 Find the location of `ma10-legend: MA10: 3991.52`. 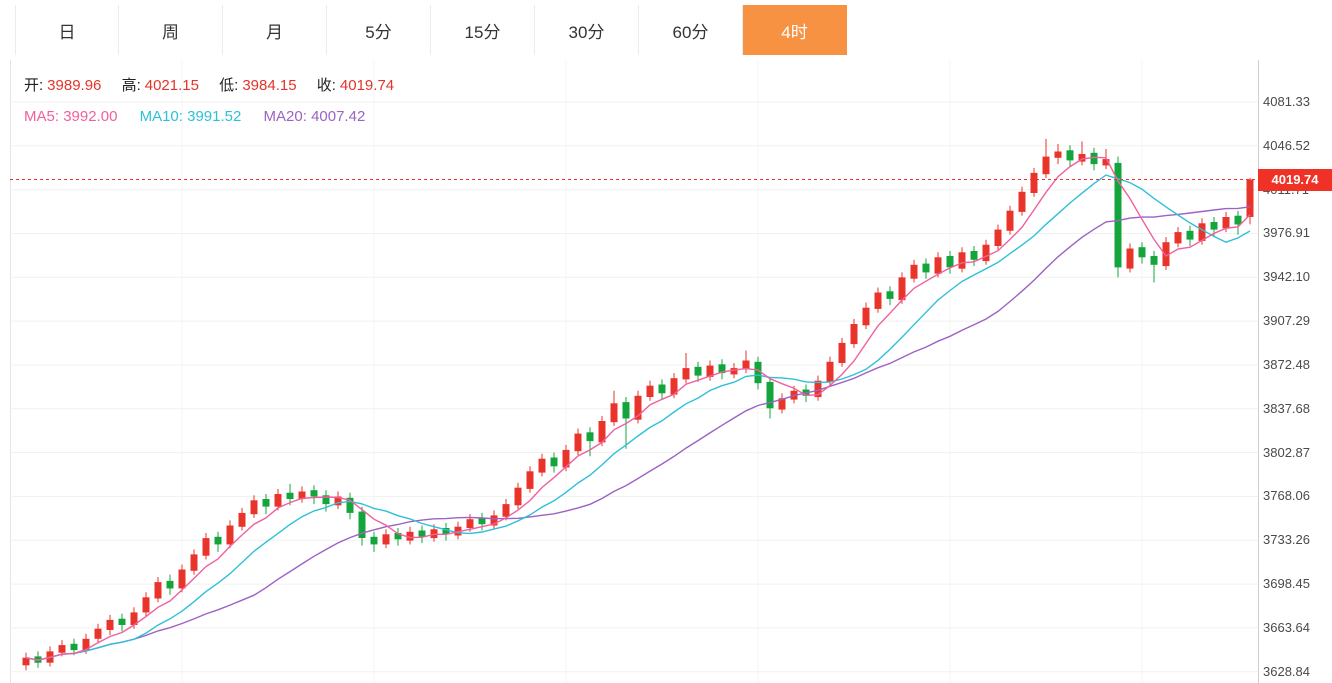

ma10-legend: MA10: 3991.52 is located at coordinates (191, 116).